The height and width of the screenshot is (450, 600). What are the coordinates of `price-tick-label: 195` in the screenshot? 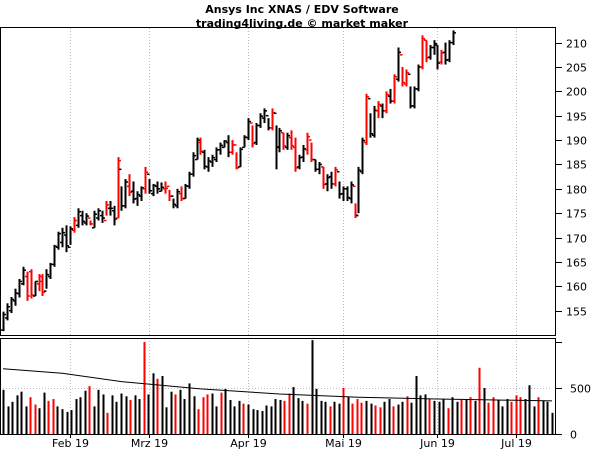 It's located at (576, 117).